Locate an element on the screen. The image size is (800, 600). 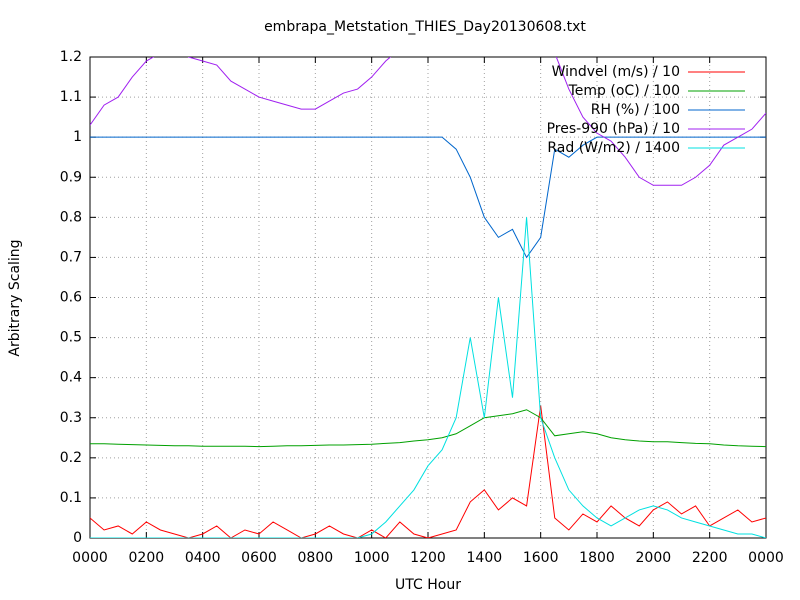
y-tick-label: 0.9 is located at coordinates (71, 177).